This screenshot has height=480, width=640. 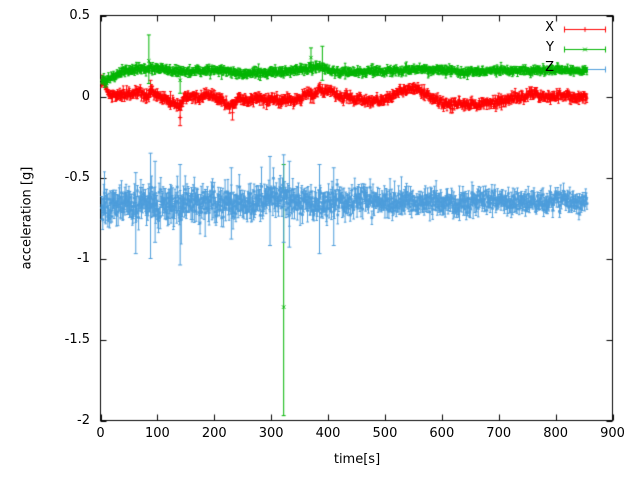 I want to click on x-tick-label: 500, so click(x=385, y=433).